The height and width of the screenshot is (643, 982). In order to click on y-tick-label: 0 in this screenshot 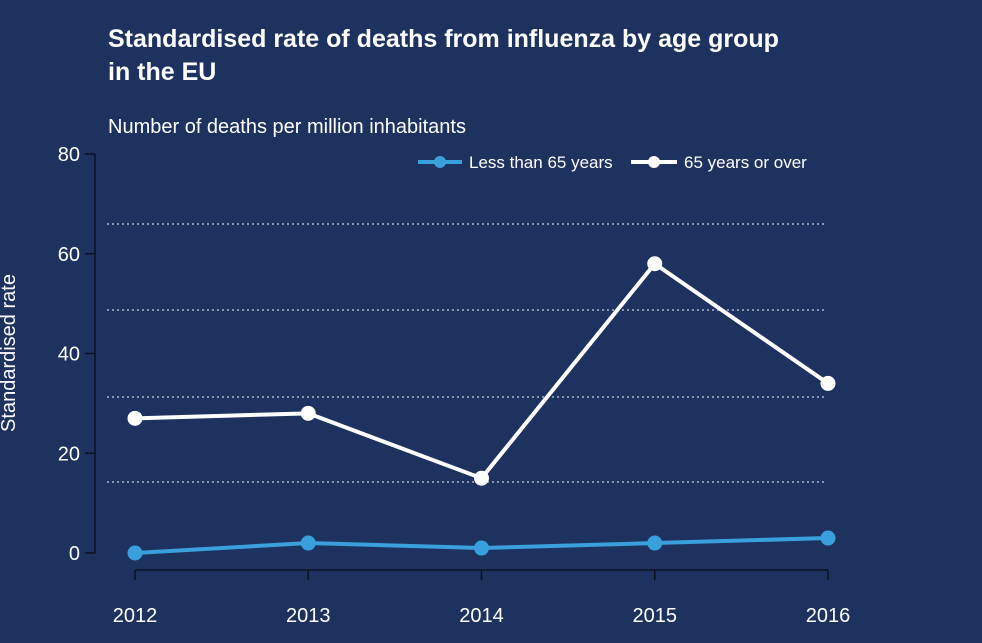, I will do `click(74, 554)`.